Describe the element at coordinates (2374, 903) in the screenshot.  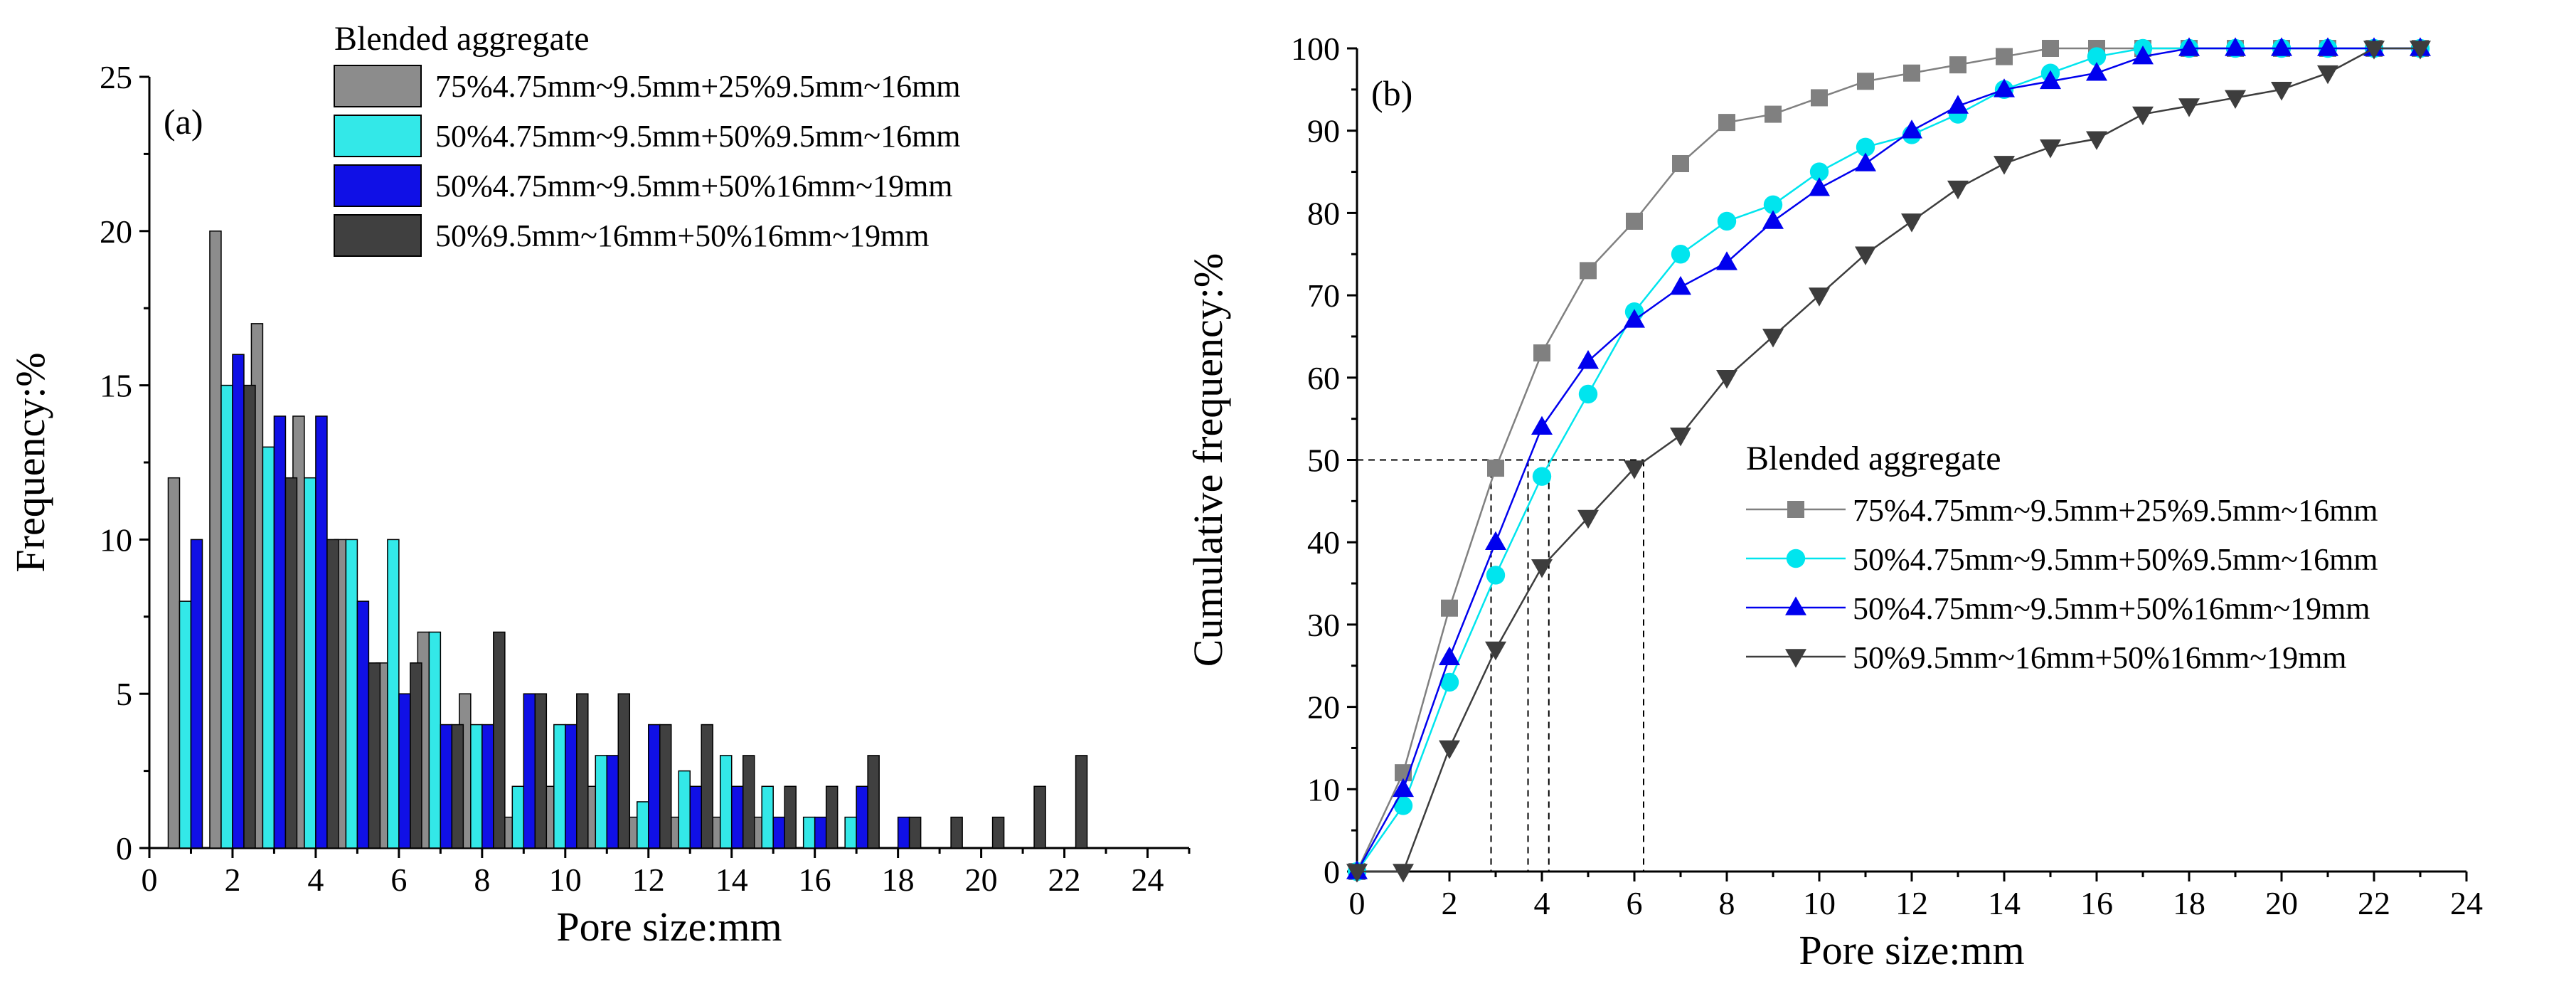
I see `x-tick-label: 22` at that location.